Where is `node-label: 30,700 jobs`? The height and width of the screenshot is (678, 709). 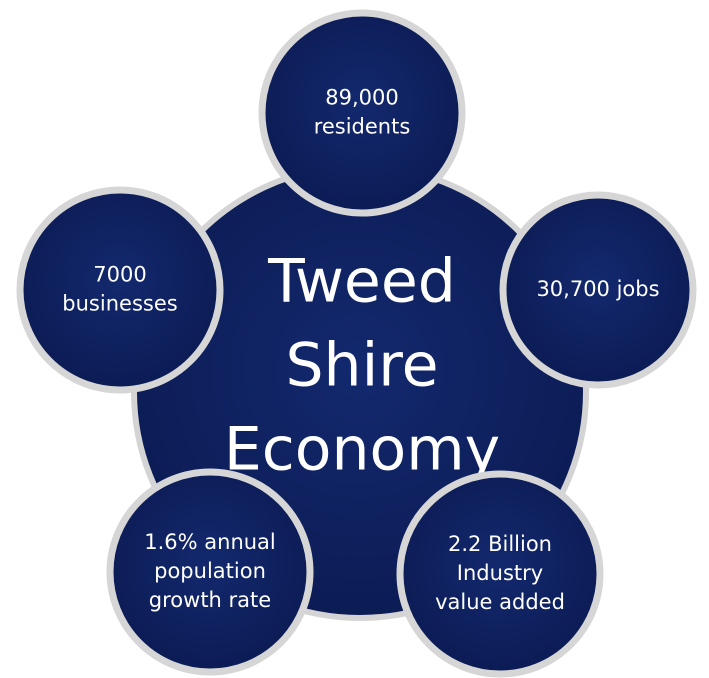
node-label: 30,700 jobs is located at coordinates (597, 289).